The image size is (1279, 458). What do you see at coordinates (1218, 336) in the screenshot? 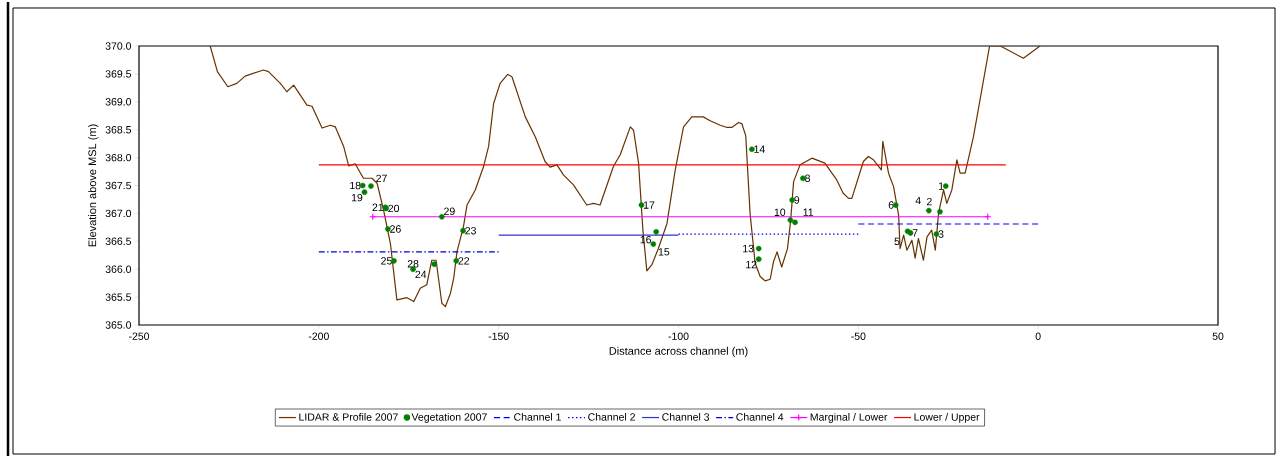
I see `x-tick-label: 50` at bounding box center [1218, 336].